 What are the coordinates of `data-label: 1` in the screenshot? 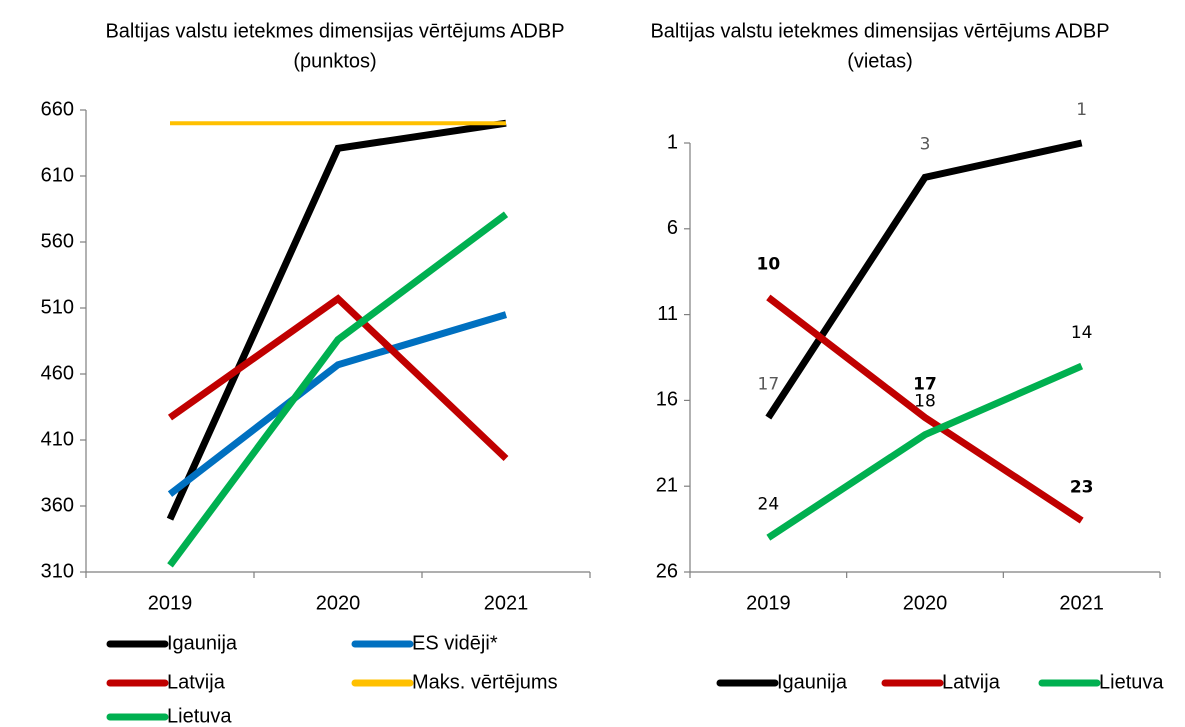 It's located at (1081, 110).